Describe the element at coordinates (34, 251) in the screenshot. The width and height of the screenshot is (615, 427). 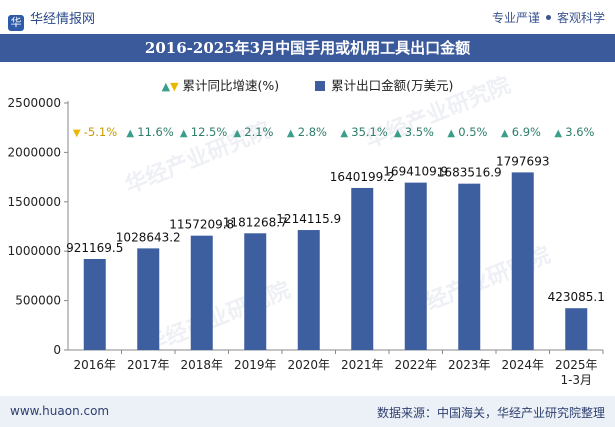
I see `y-tick-label: 1000000` at that location.